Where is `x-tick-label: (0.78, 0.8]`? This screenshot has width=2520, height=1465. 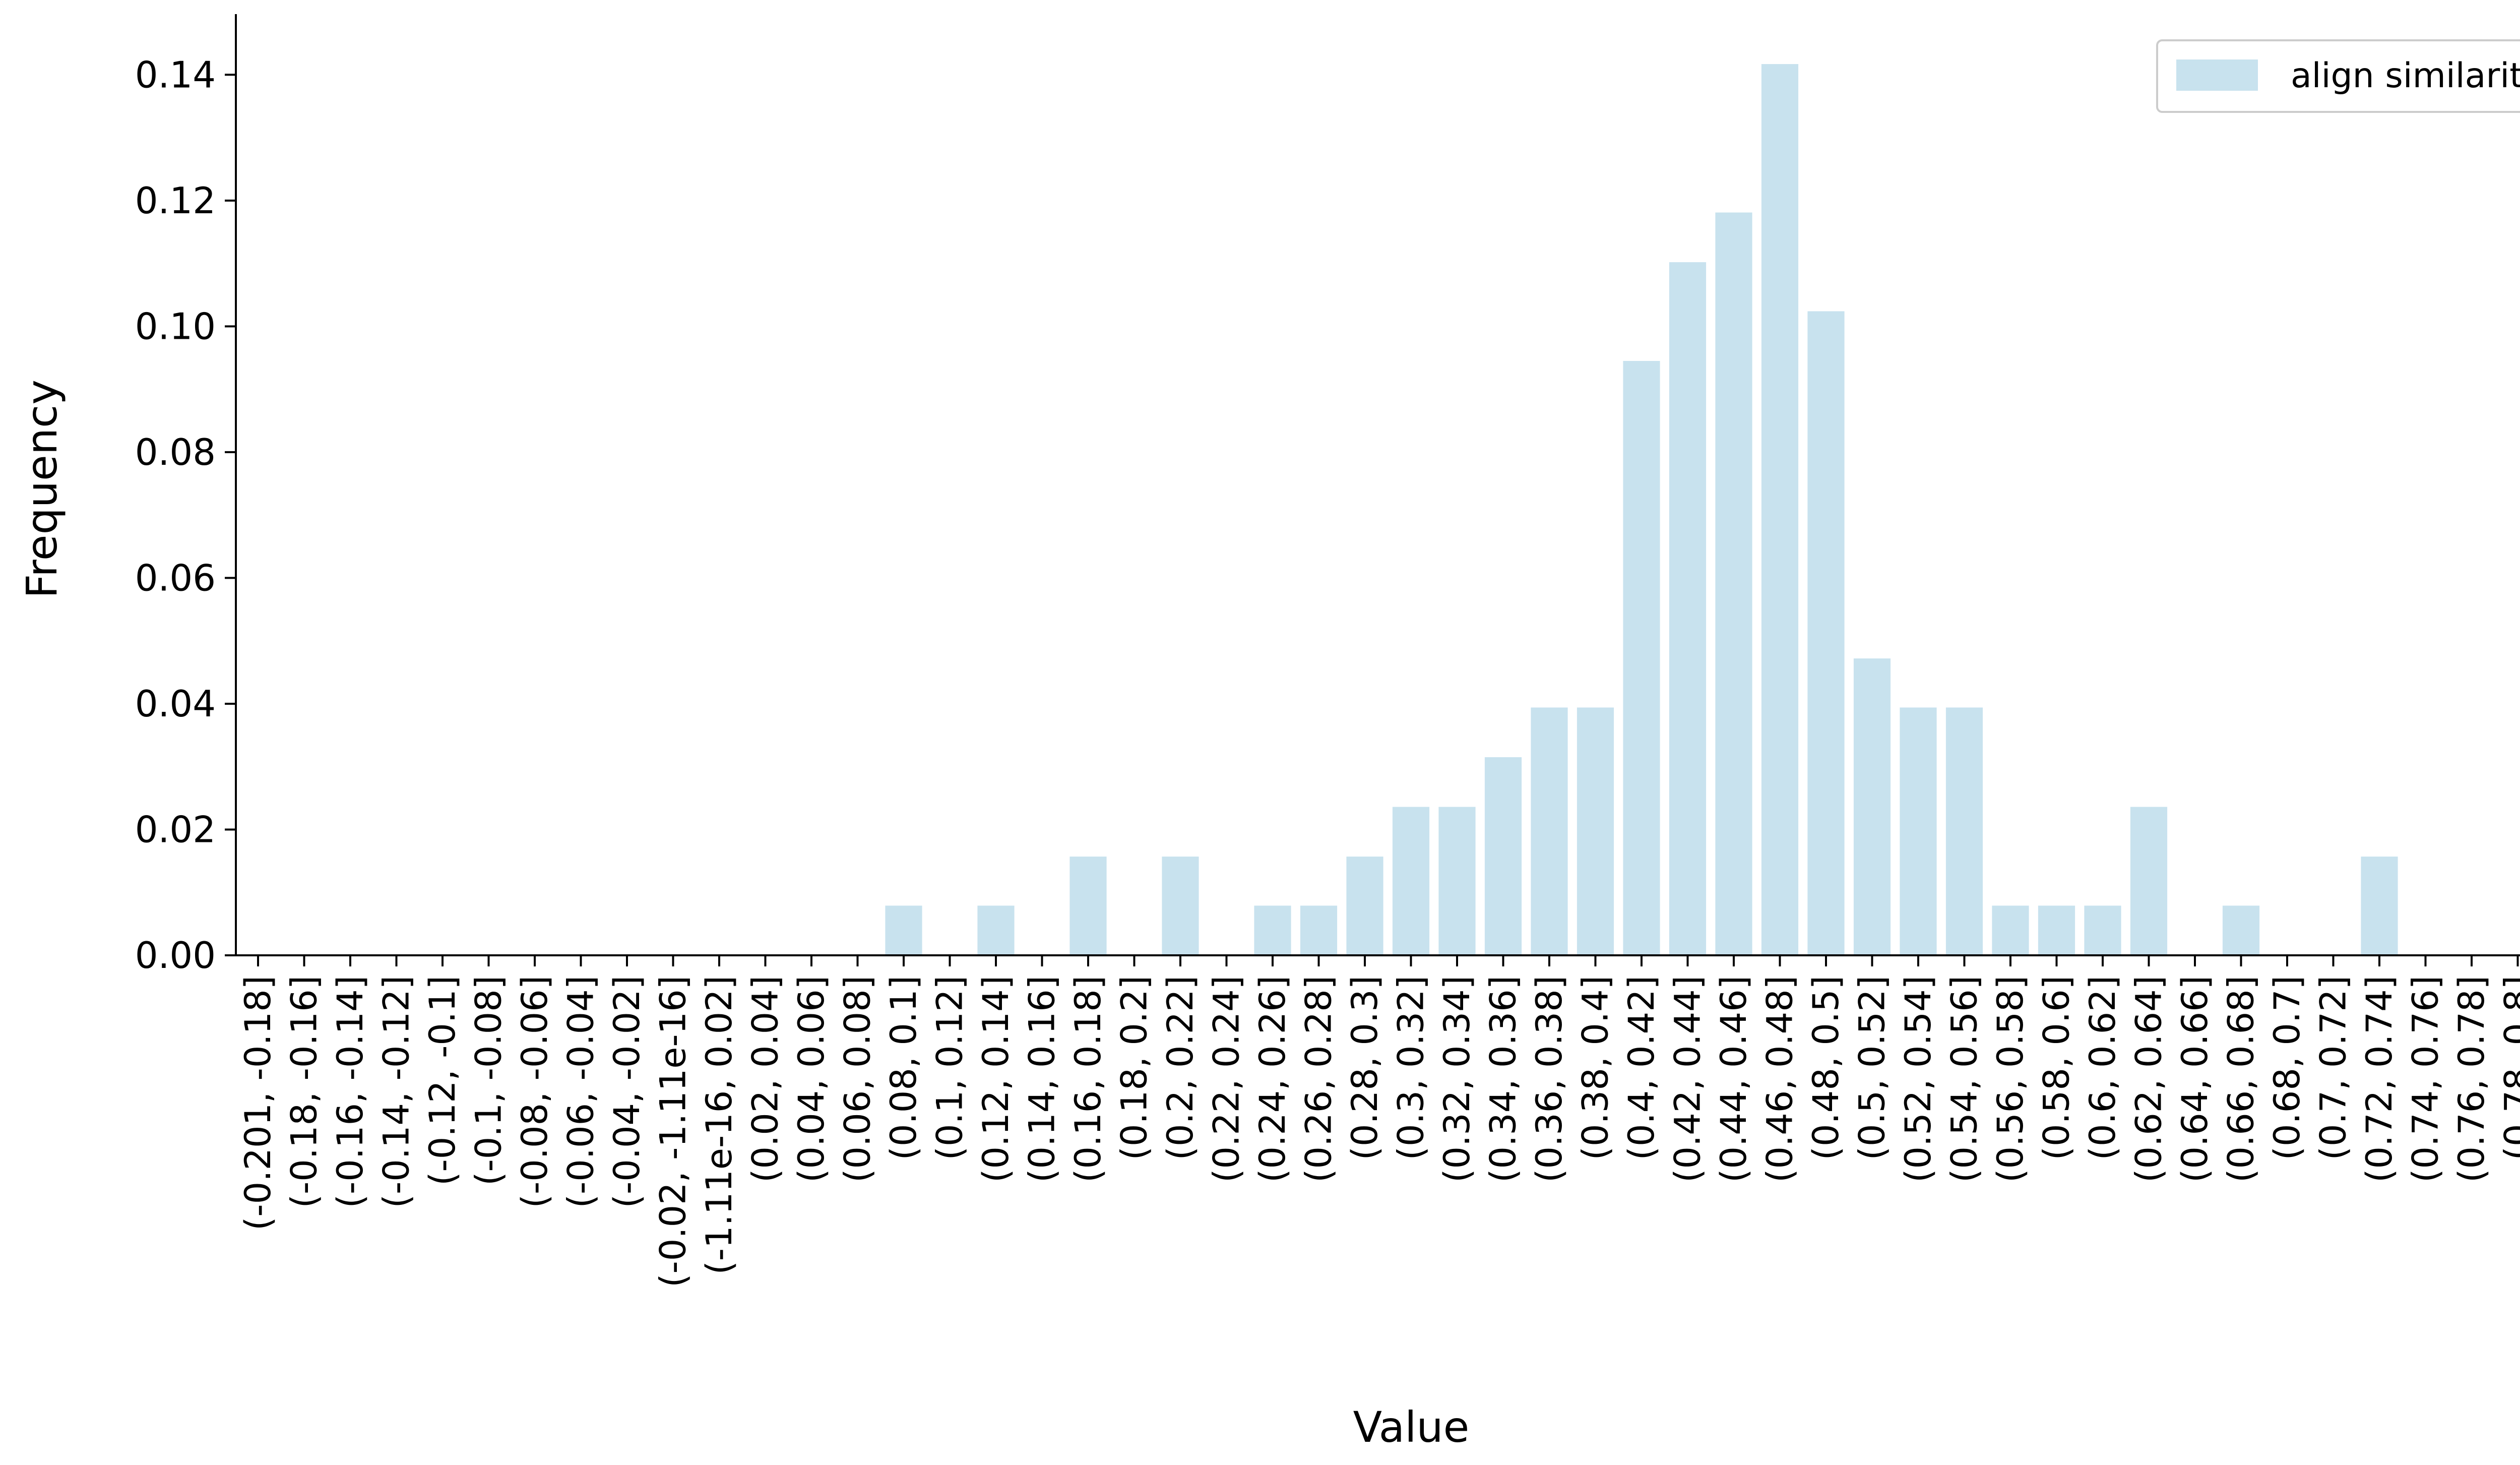 x-tick-label: (0.78, 0.8] is located at coordinates (2508, 1067).